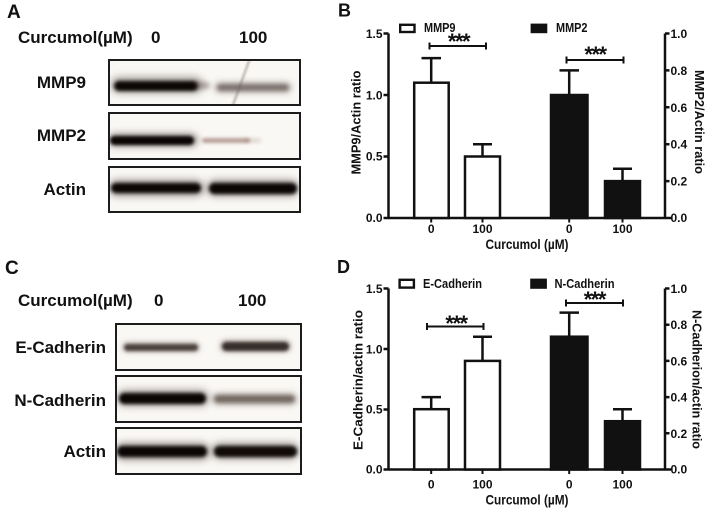  Describe the element at coordinates (358, 380) in the screenshot. I see `svg-text: E-Cadherin/actin ratio` at that location.